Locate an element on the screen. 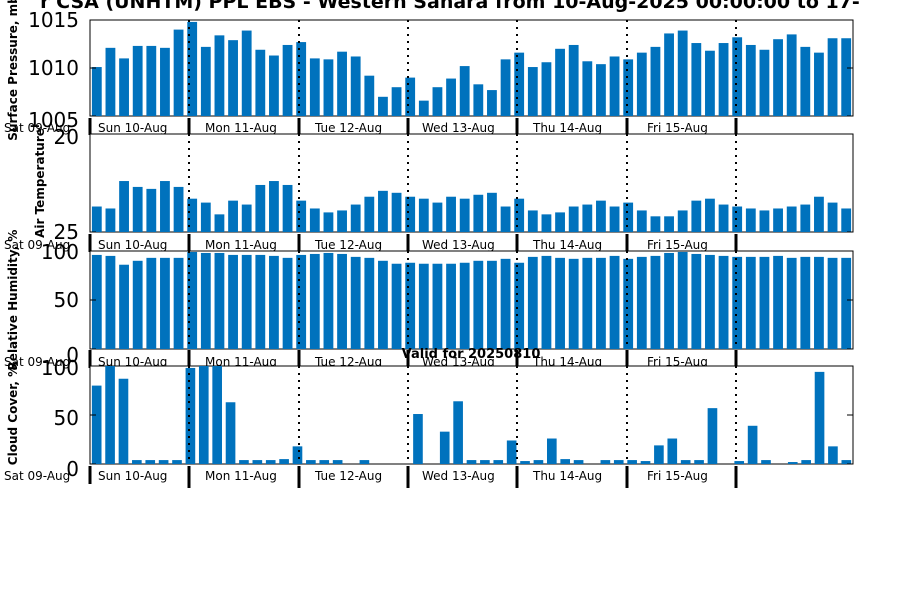  y-axis-label: Cloud Cover, % is located at coordinates (13, 415).